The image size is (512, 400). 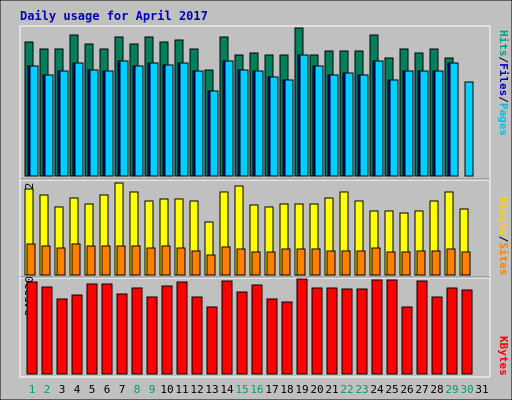 I want to click on legend-middle: Visits/Sites, so click(x=503, y=236).